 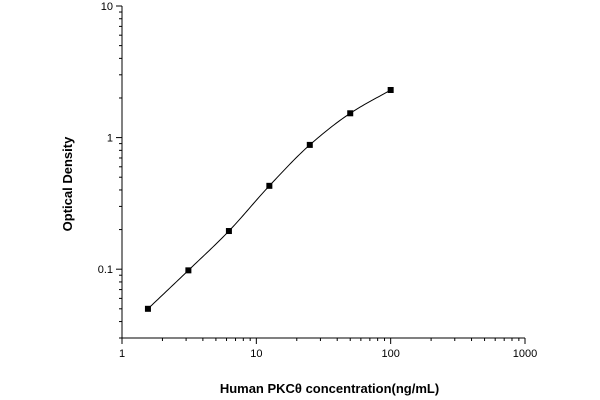 I want to click on x-tick-label: 10, so click(x=256, y=354).